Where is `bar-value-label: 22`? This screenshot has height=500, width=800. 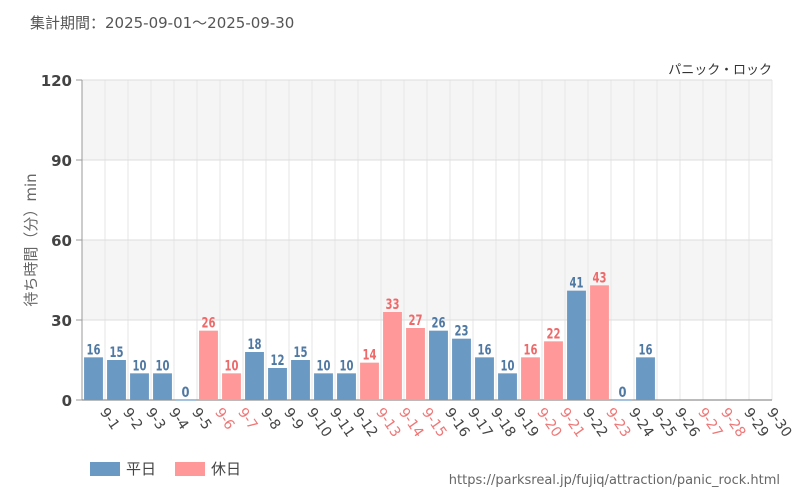
bar-value-label: 22 is located at coordinates (554, 334).